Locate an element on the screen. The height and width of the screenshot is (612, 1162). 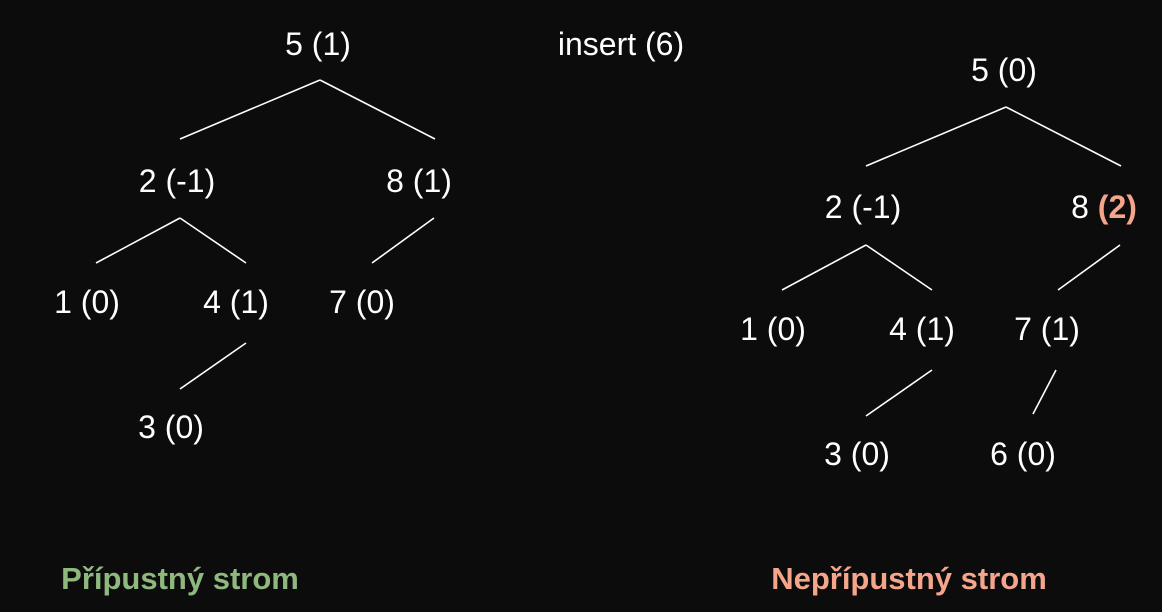
operation-label: insert (6) is located at coordinates (621, 44).